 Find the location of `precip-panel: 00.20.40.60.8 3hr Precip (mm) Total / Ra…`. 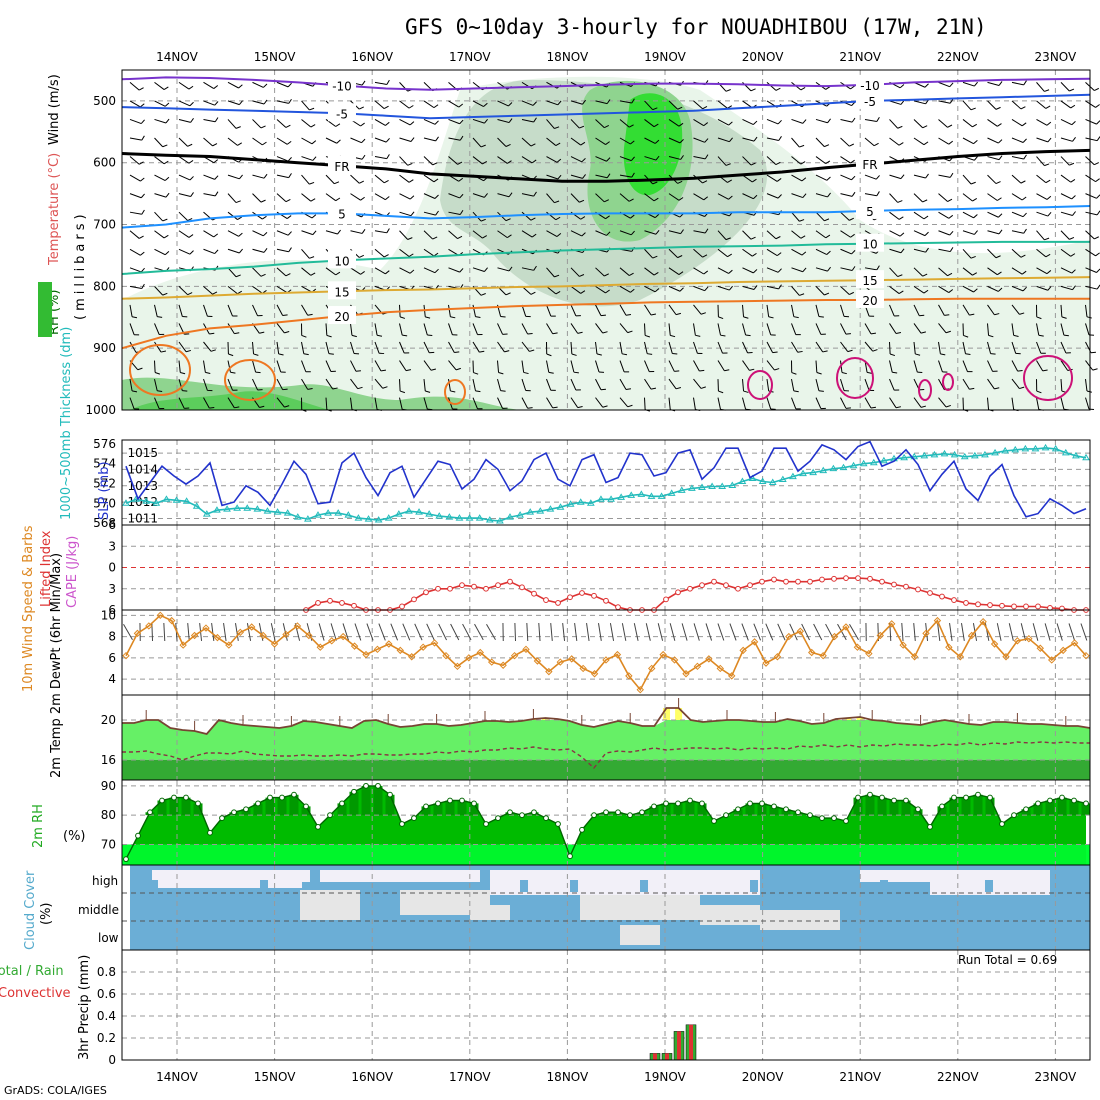

precip-panel: 00.20.40.60.8 3hr Precip (mm) Total / Ra… is located at coordinates (545, 1008).